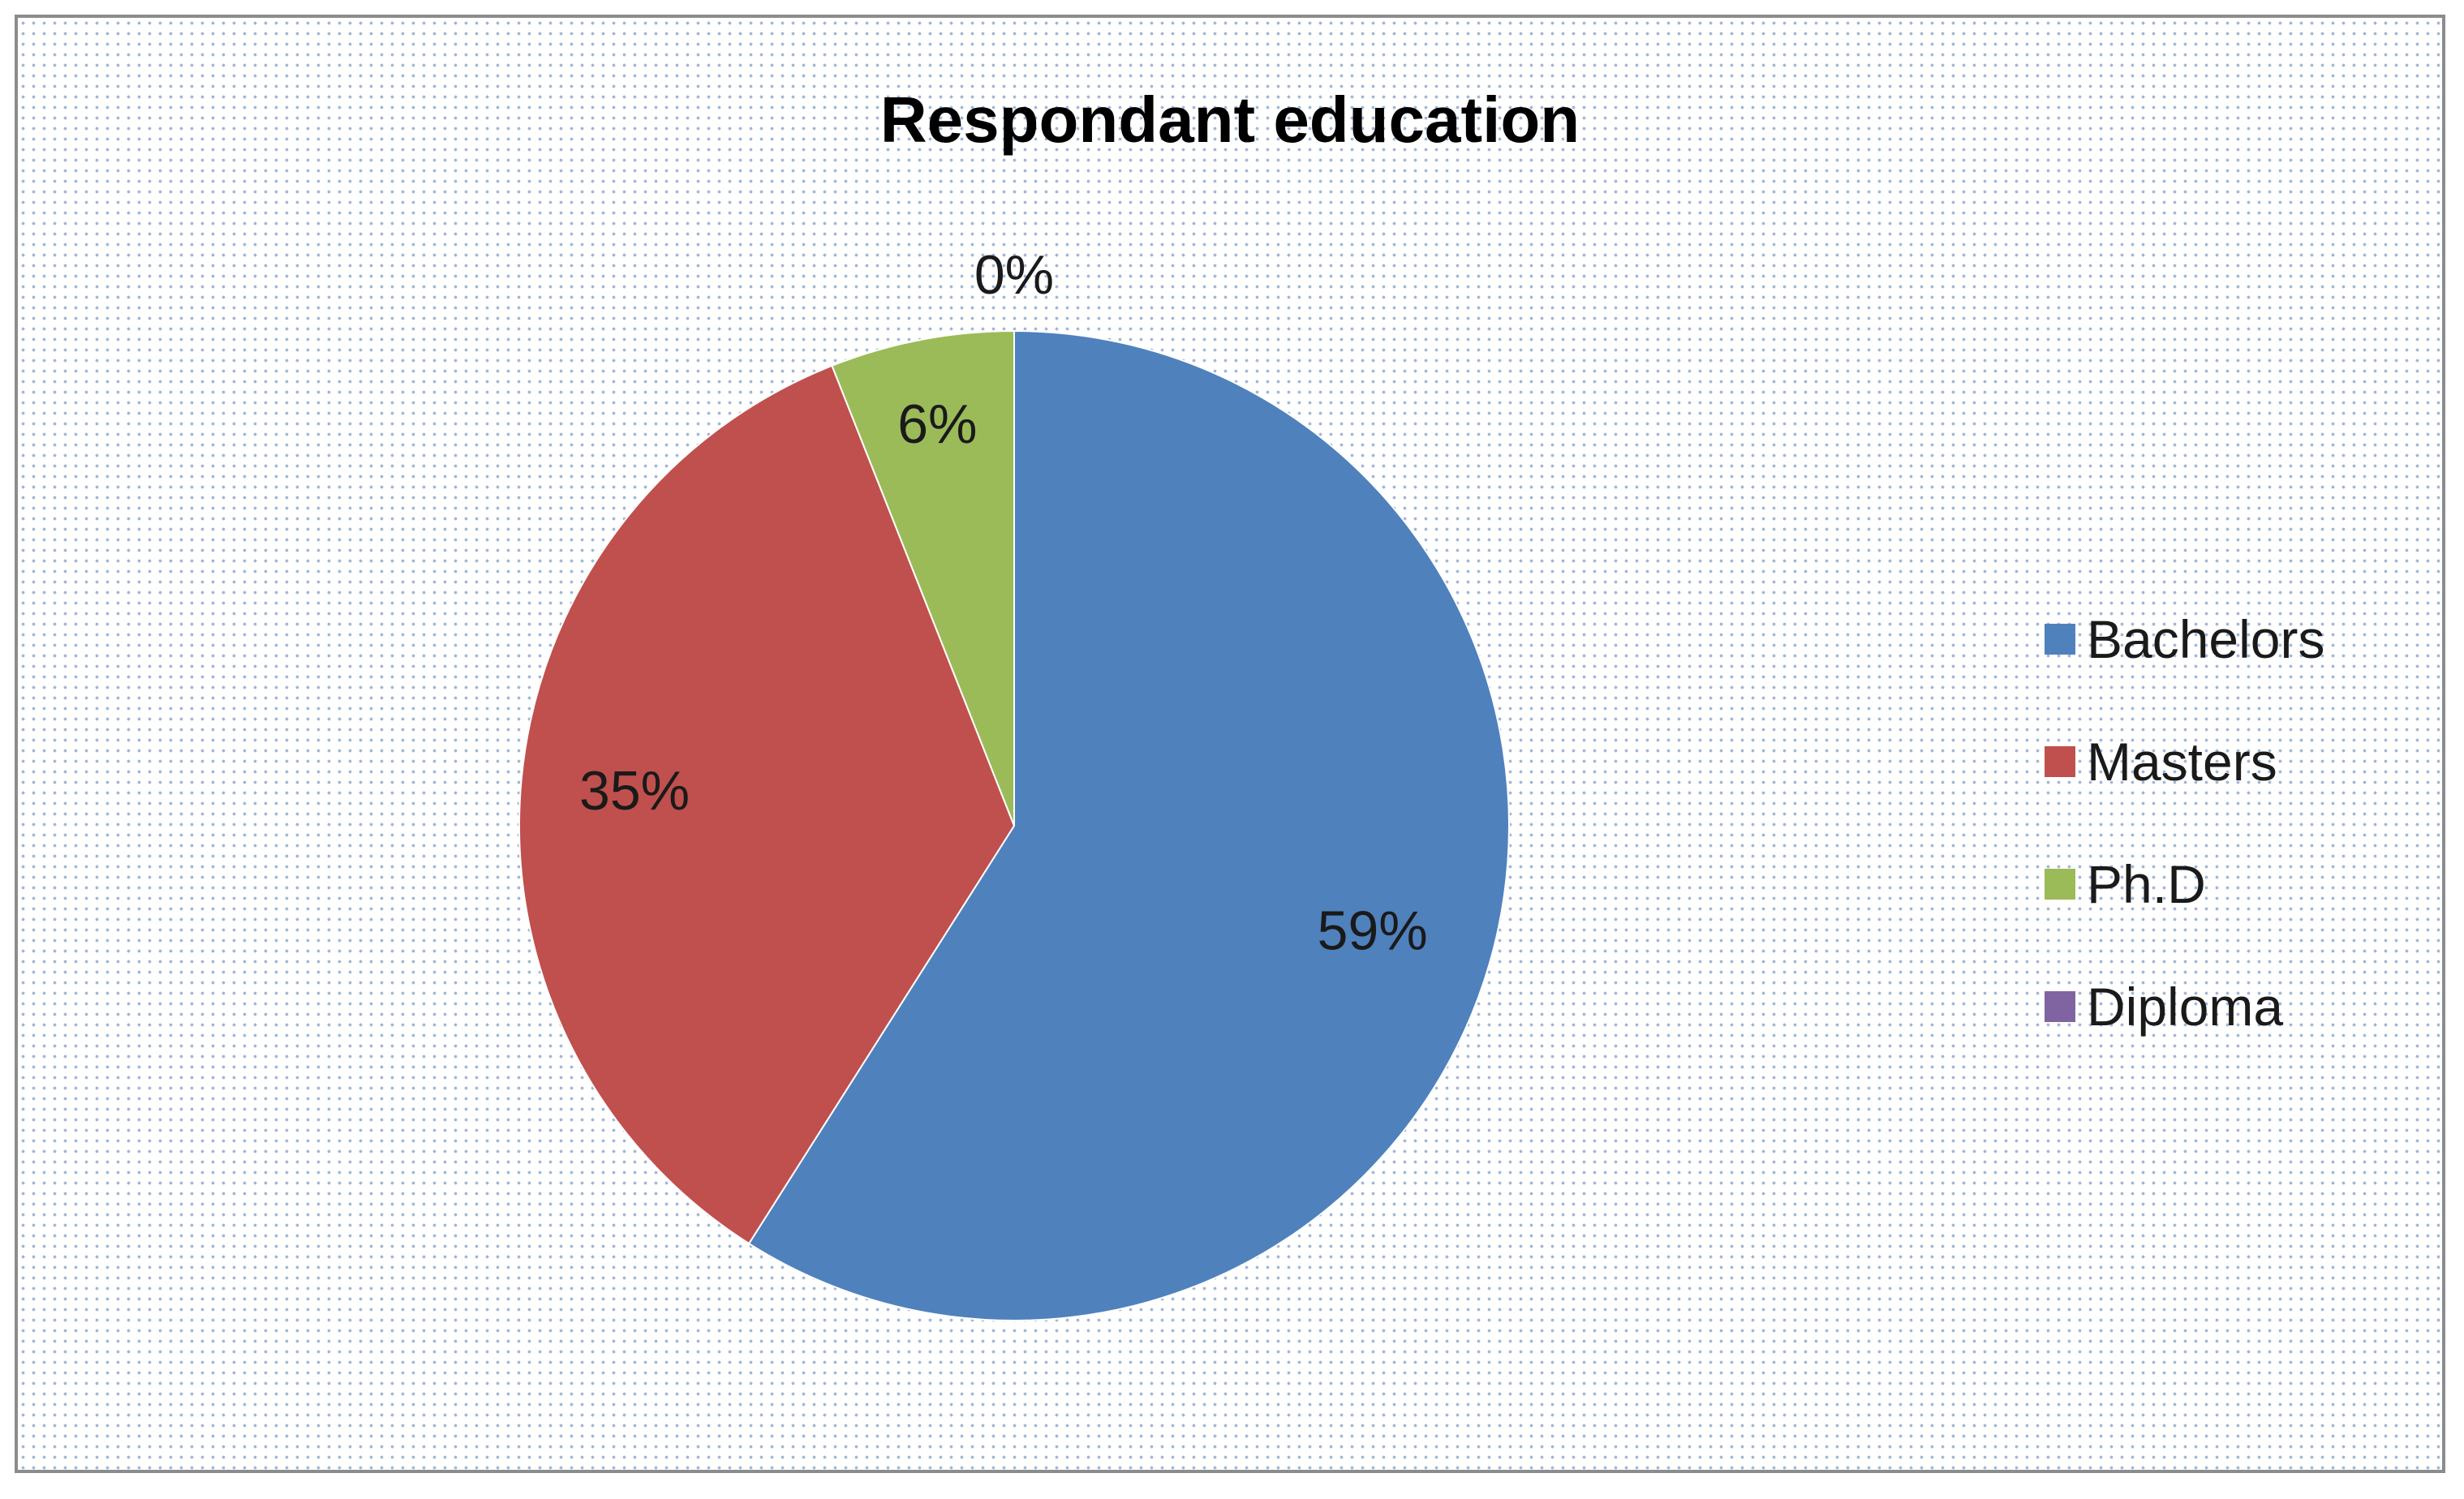  Describe the element at coordinates (2060, 1006) in the screenshot. I see `legend-swatch-diploma` at that location.